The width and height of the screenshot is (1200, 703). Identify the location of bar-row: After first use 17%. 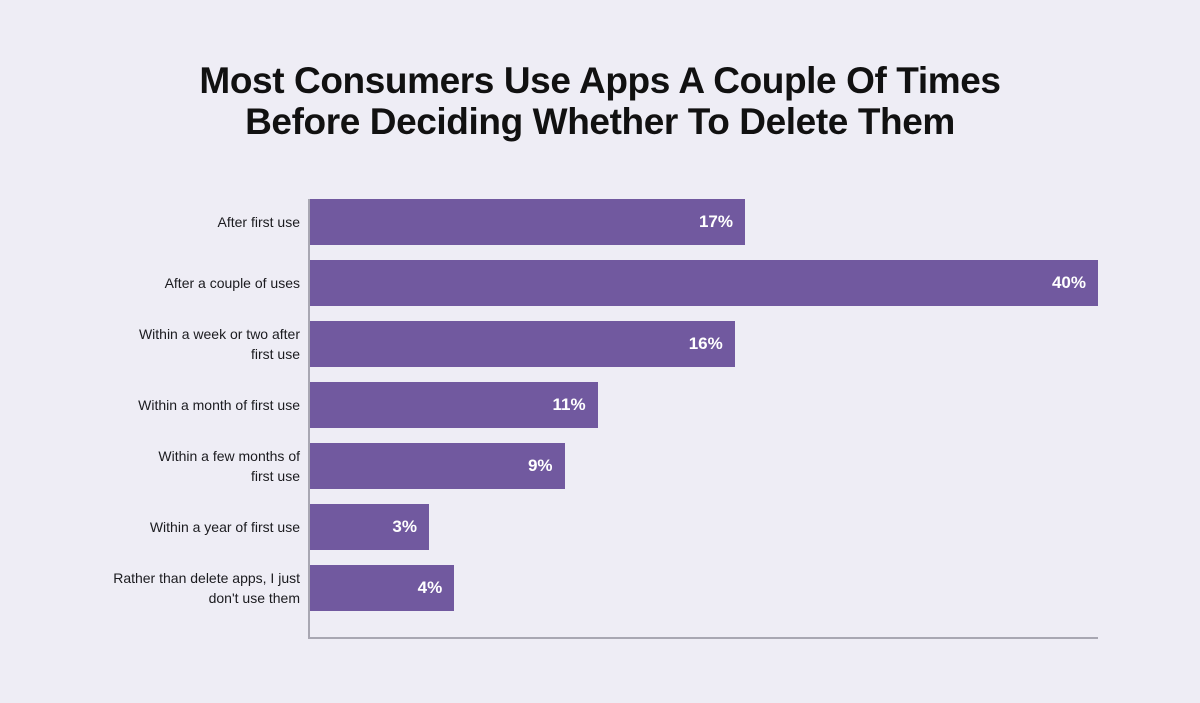
(549, 222).